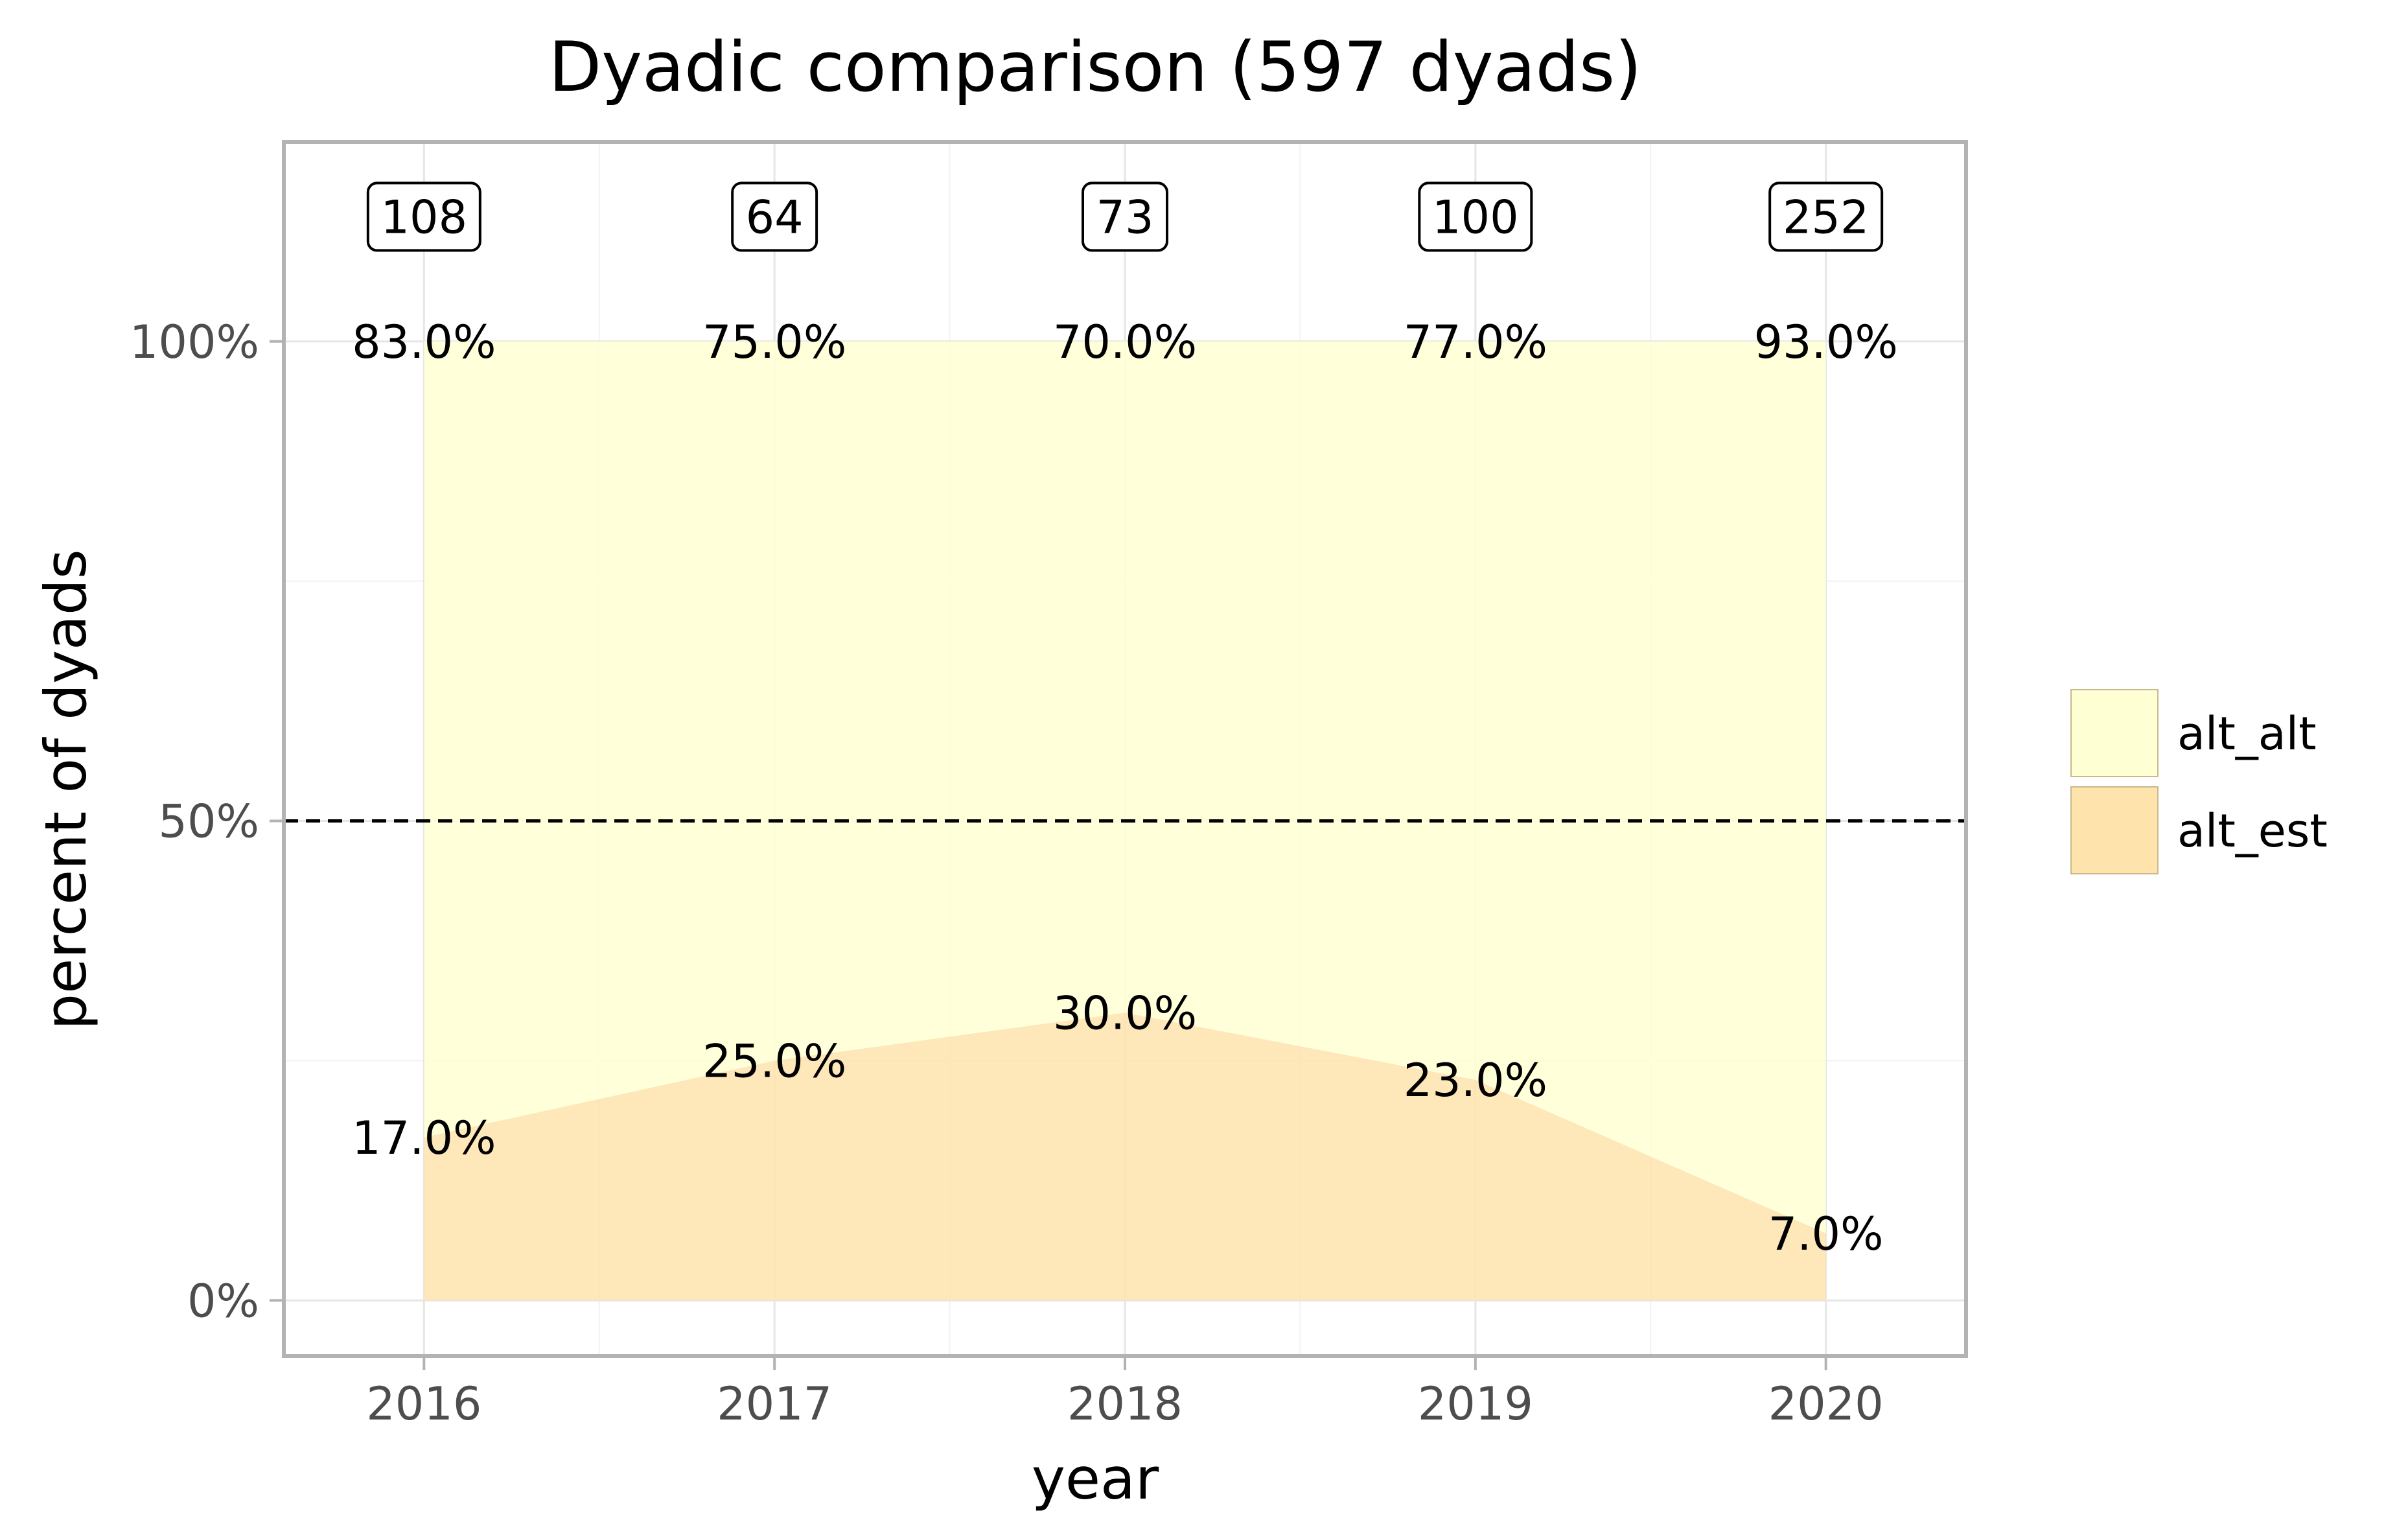  Describe the element at coordinates (424, 1139) in the screenshot. I see `data-label-alt-est: 17.0%` at that location.